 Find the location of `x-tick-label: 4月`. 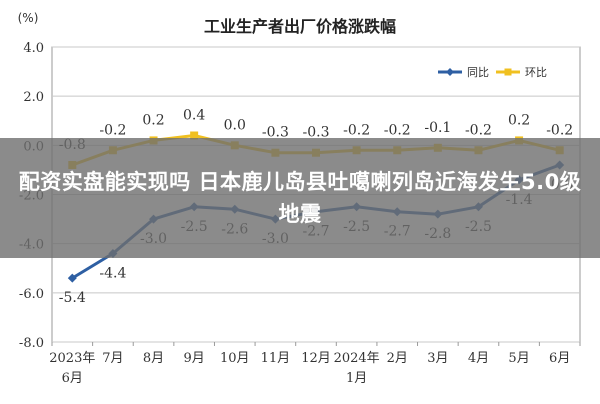

x-tick-label: 4月 is located at coordinates (478, 358).